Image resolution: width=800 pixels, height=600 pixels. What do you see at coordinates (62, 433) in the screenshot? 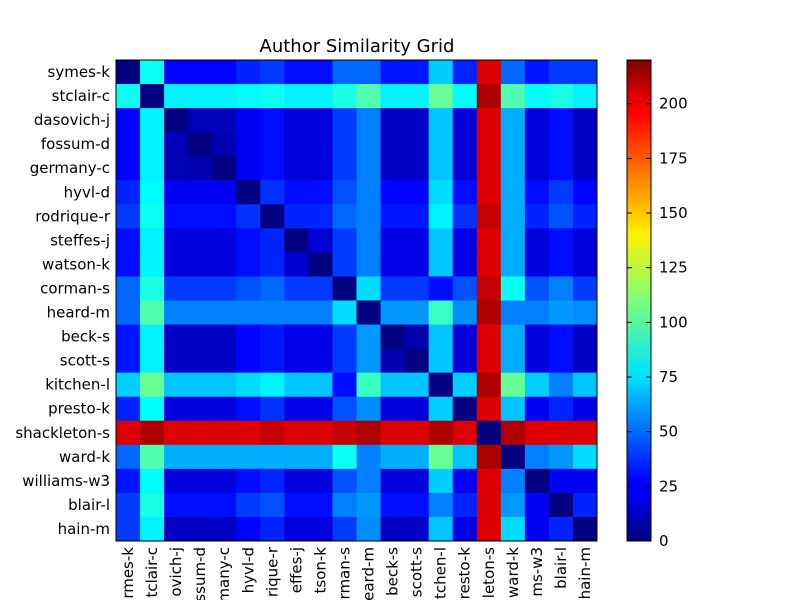
I see `y-tick-label: shackleton-s` at bounding box center [62, 433].